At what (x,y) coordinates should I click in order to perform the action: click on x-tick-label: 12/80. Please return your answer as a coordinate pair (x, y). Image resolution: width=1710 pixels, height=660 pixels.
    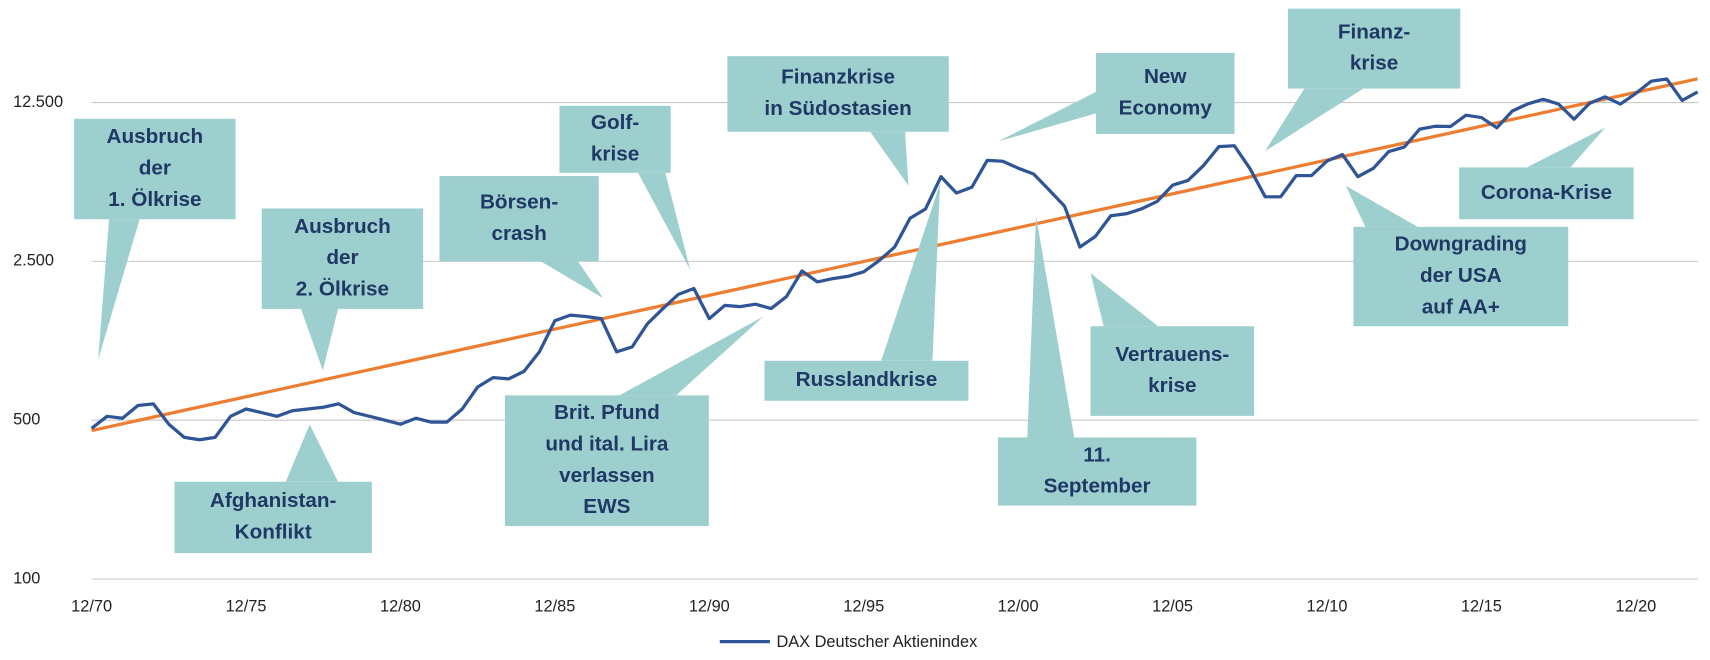
    Looking at the image, I should click on (400, 606).